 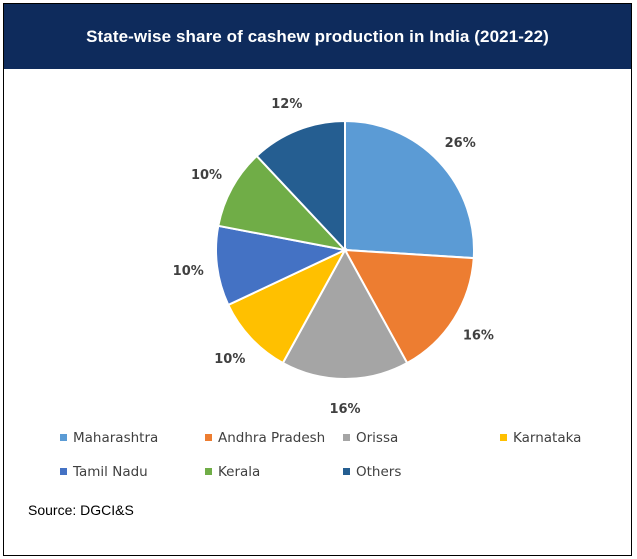 What do you see at coordinates (110, 472) in the screenshot?
I see `legend-label-tamil-nadu: Tamil Nadu` at bounding box center [110, 472].